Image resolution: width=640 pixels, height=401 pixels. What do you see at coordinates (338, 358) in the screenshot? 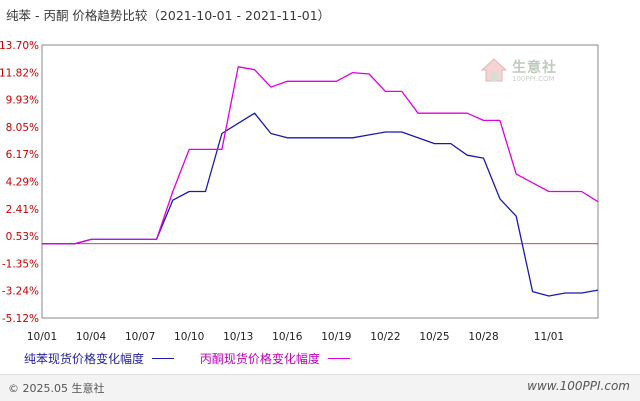
I see `legend-swatch-acetone` at bounding box center [338, 358].